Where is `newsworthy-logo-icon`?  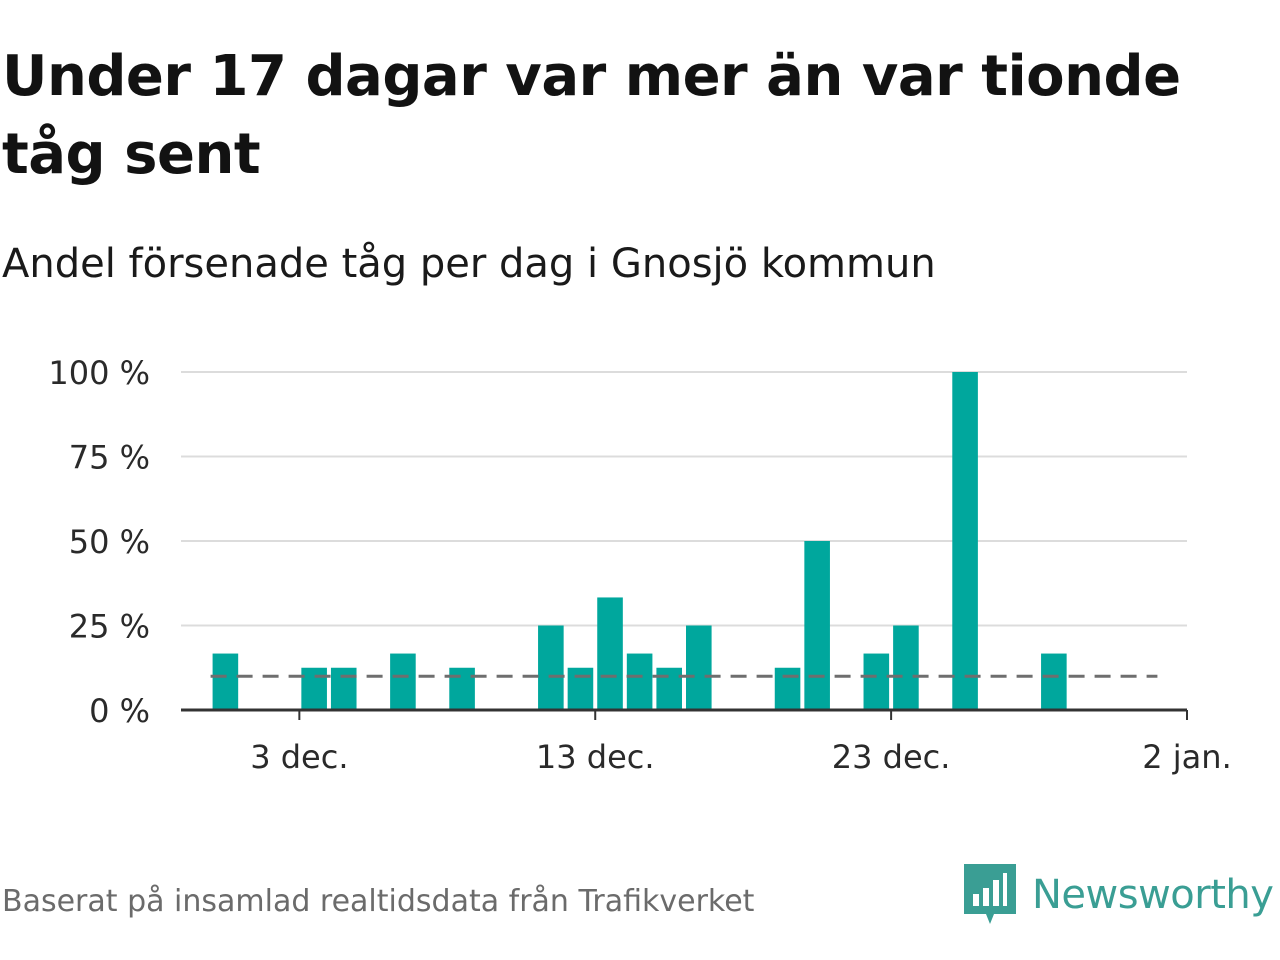 newsworthy-logo-icon is located at coordinates (990, 894).